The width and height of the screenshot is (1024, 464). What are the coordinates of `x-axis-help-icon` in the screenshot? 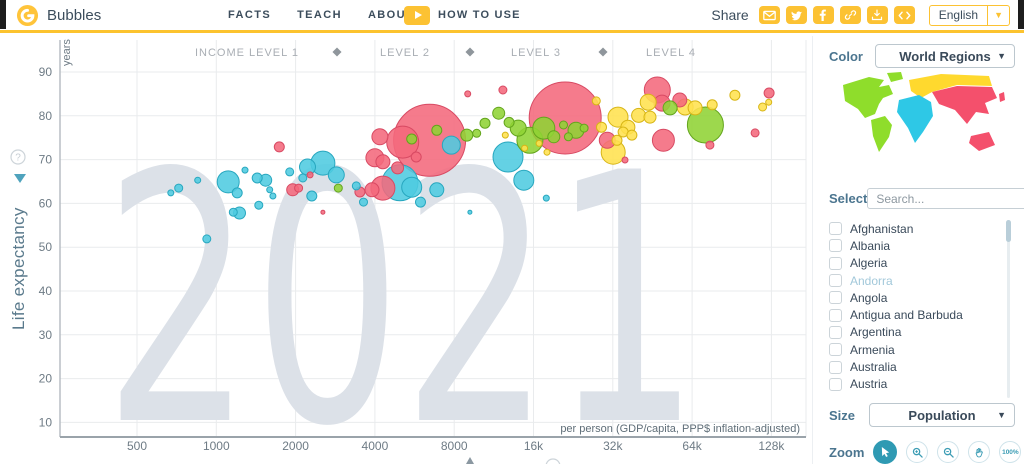 It's located at (553, 461).